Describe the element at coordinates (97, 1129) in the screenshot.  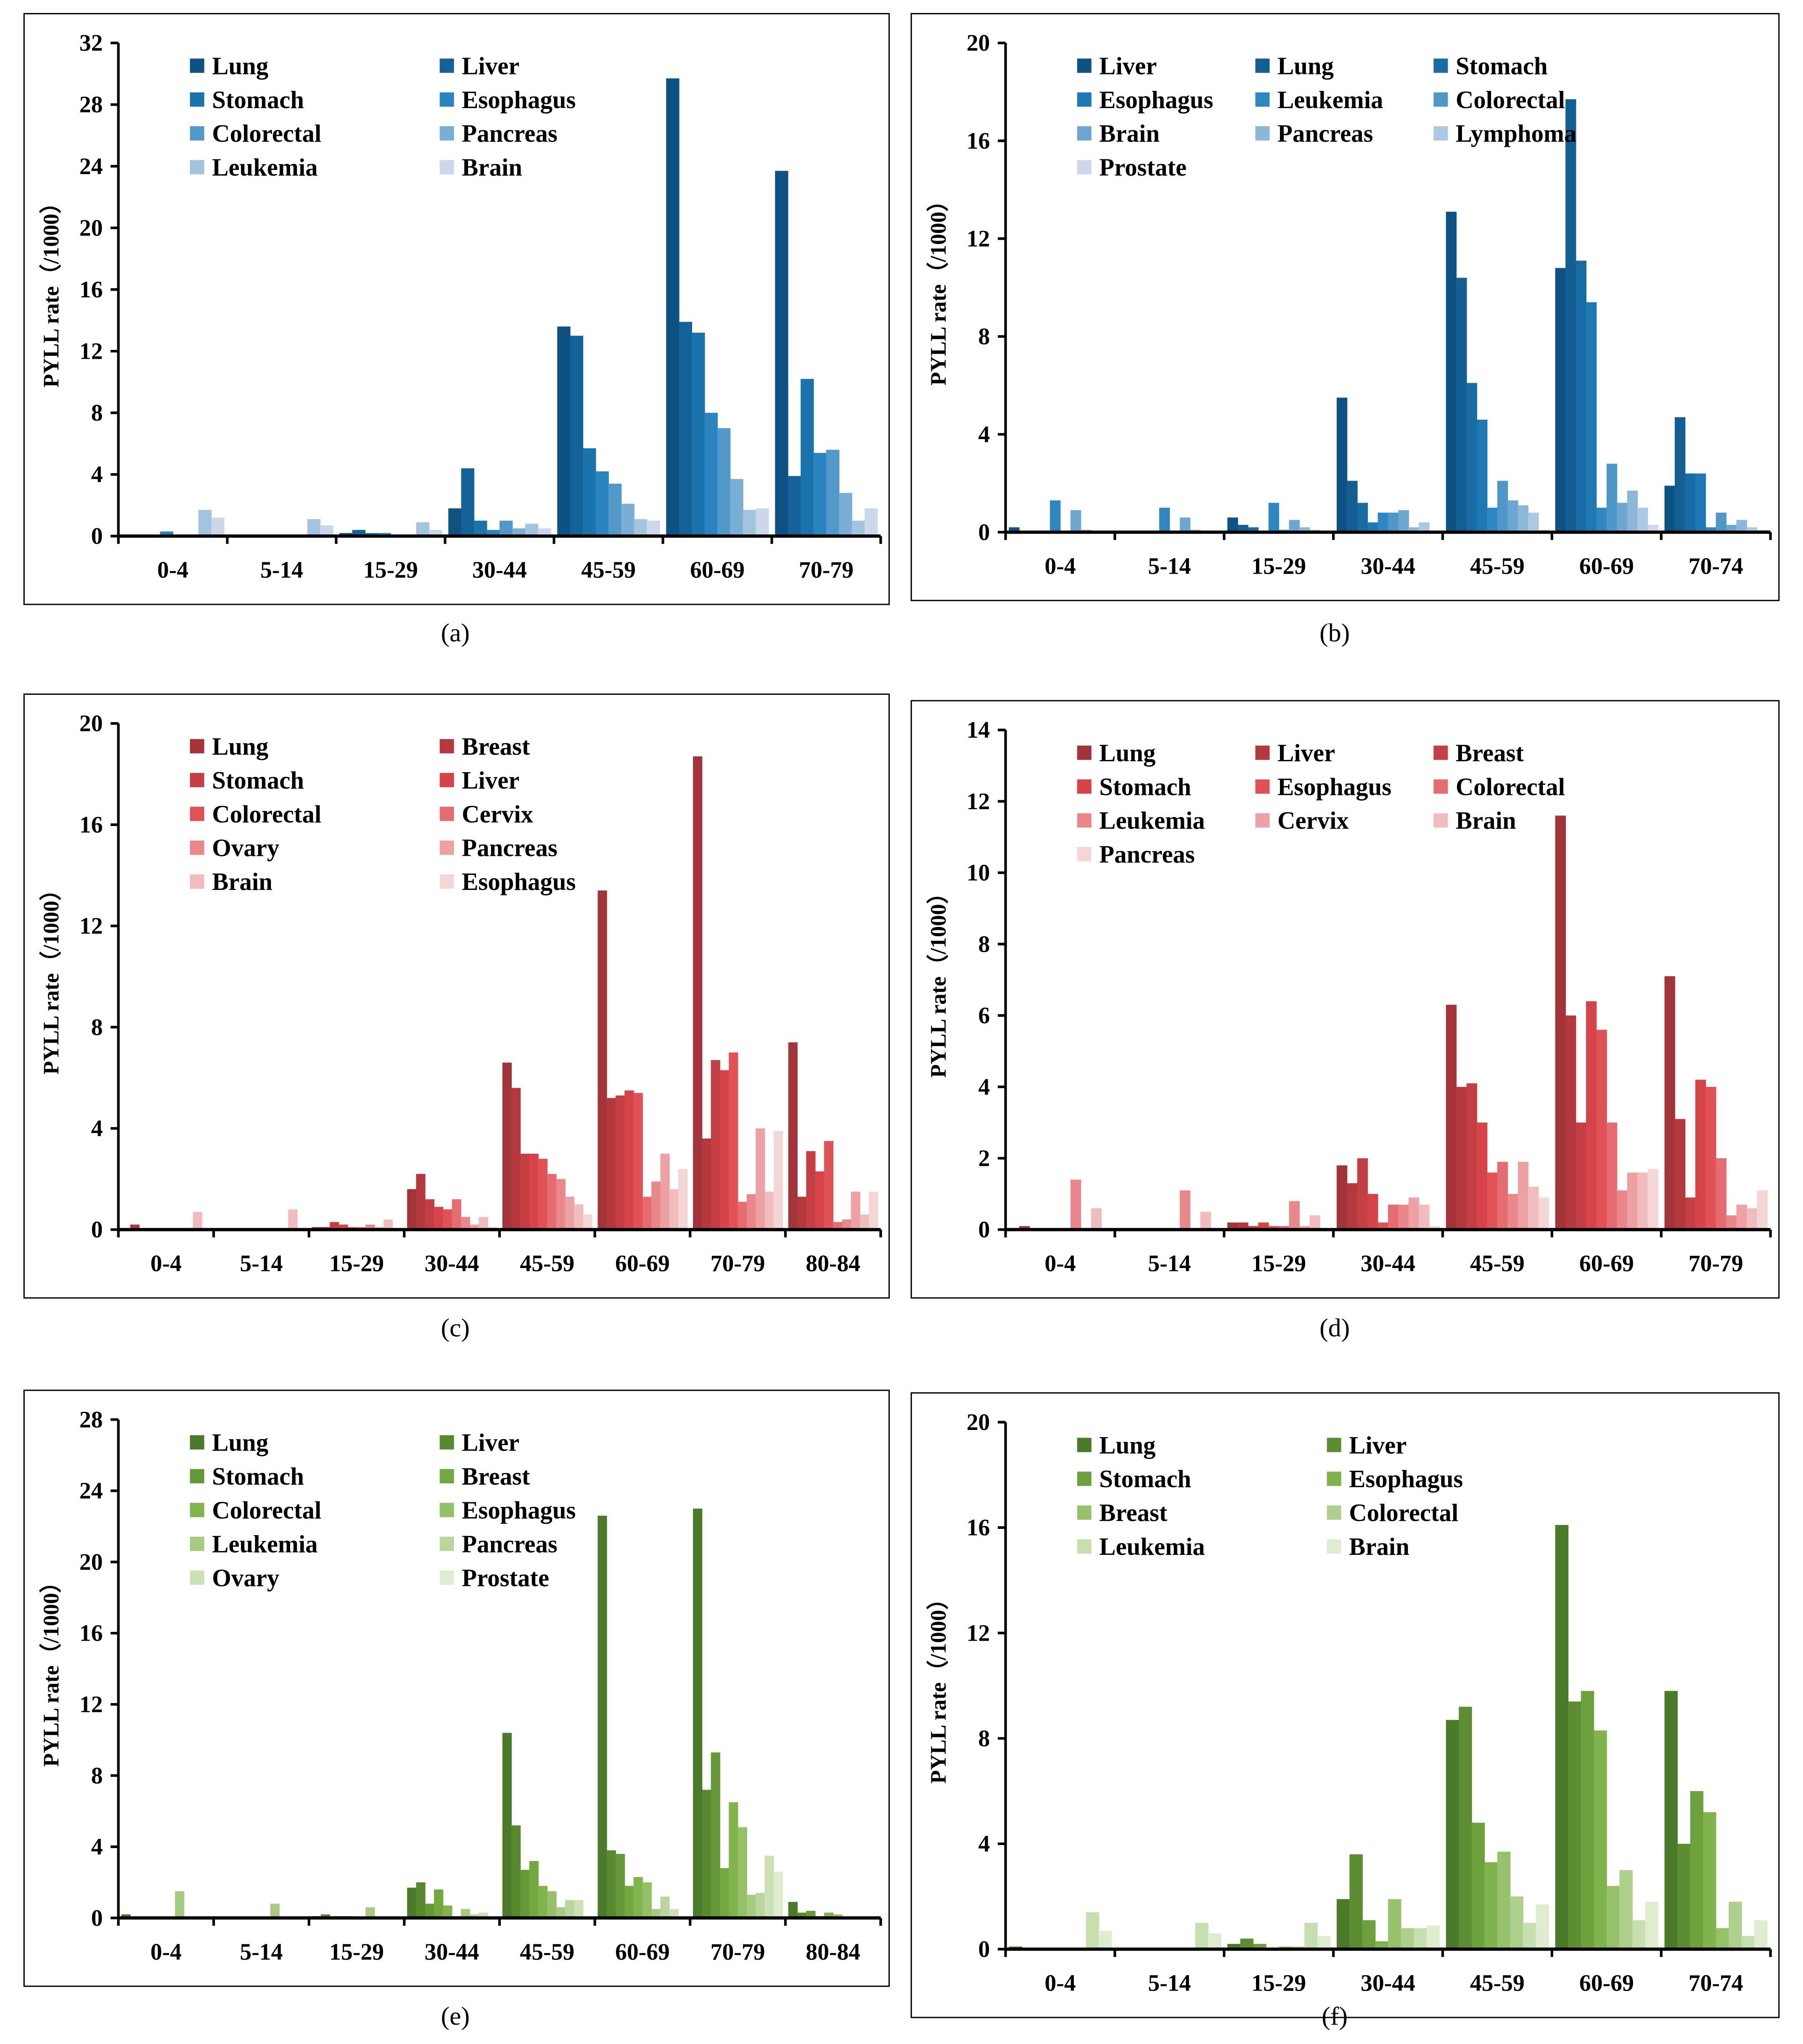
I see `y-tick-label: 4` at that location.